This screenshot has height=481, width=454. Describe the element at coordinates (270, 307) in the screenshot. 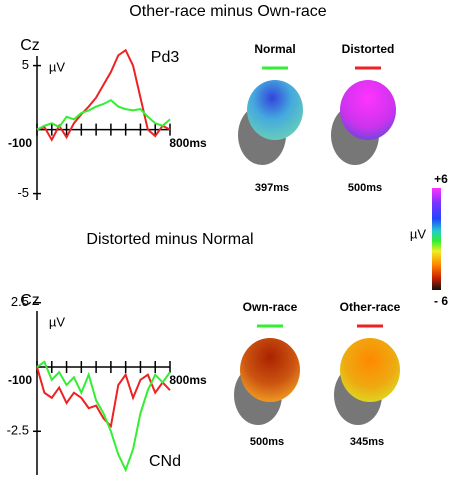

I see `map-label: Own-race` at that location.